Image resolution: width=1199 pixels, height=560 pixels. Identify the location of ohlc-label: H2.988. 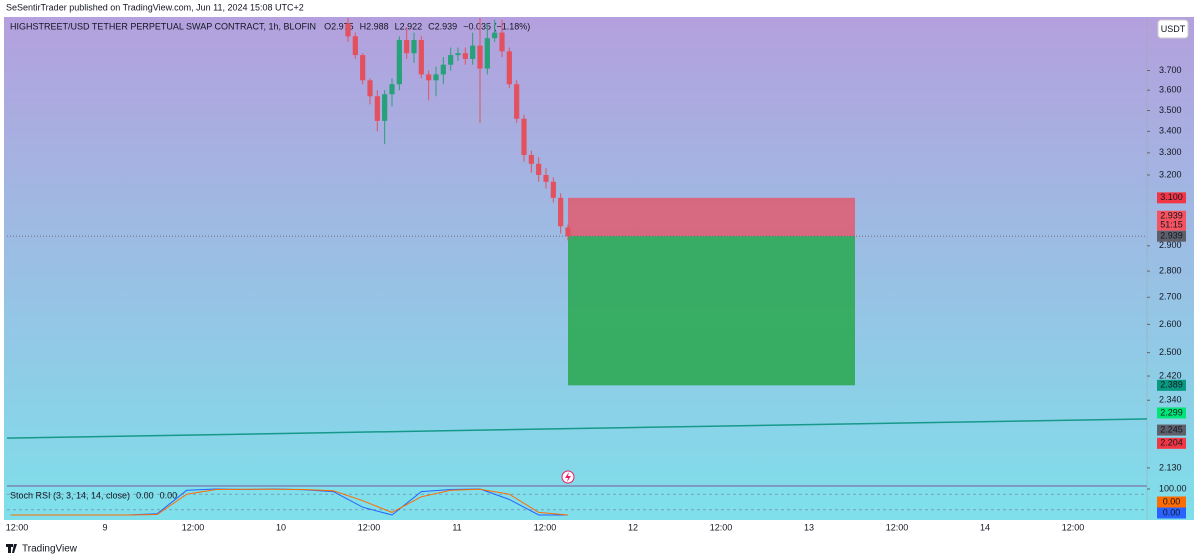
(374, 26).